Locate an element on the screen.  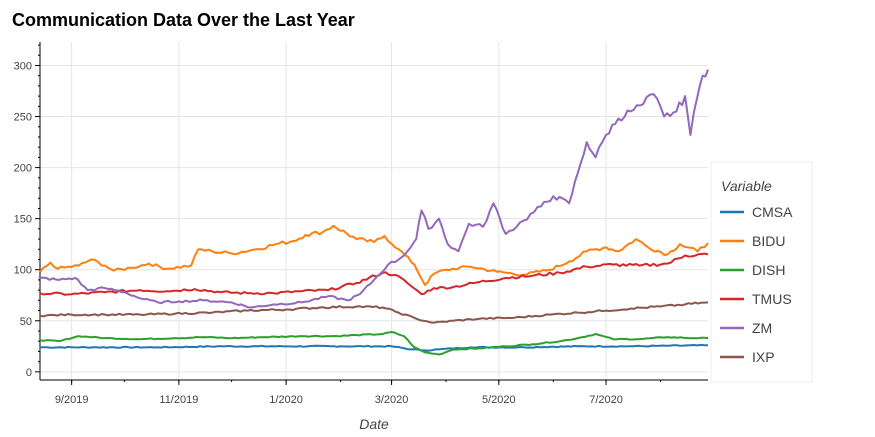
x-tick-label: 11/2019 is located at coordinates (178, 400).